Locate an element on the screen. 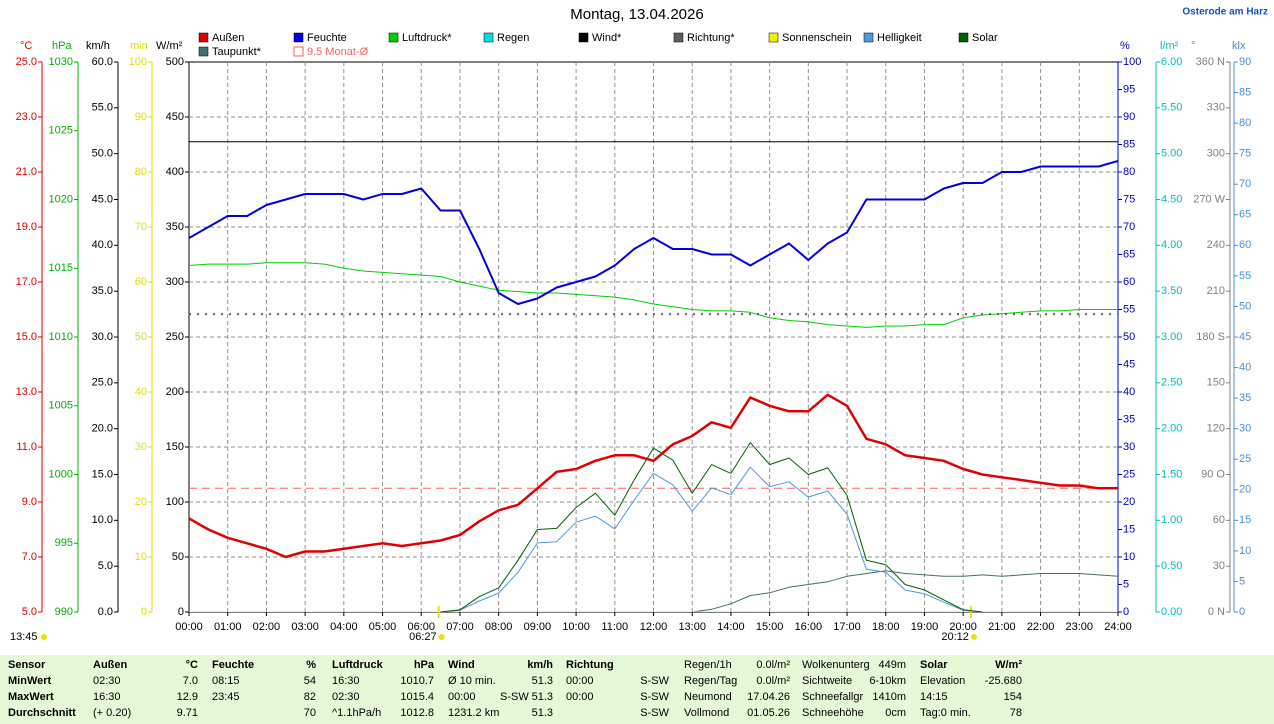  table-cell: Wind is located at coordinates (461, 665).